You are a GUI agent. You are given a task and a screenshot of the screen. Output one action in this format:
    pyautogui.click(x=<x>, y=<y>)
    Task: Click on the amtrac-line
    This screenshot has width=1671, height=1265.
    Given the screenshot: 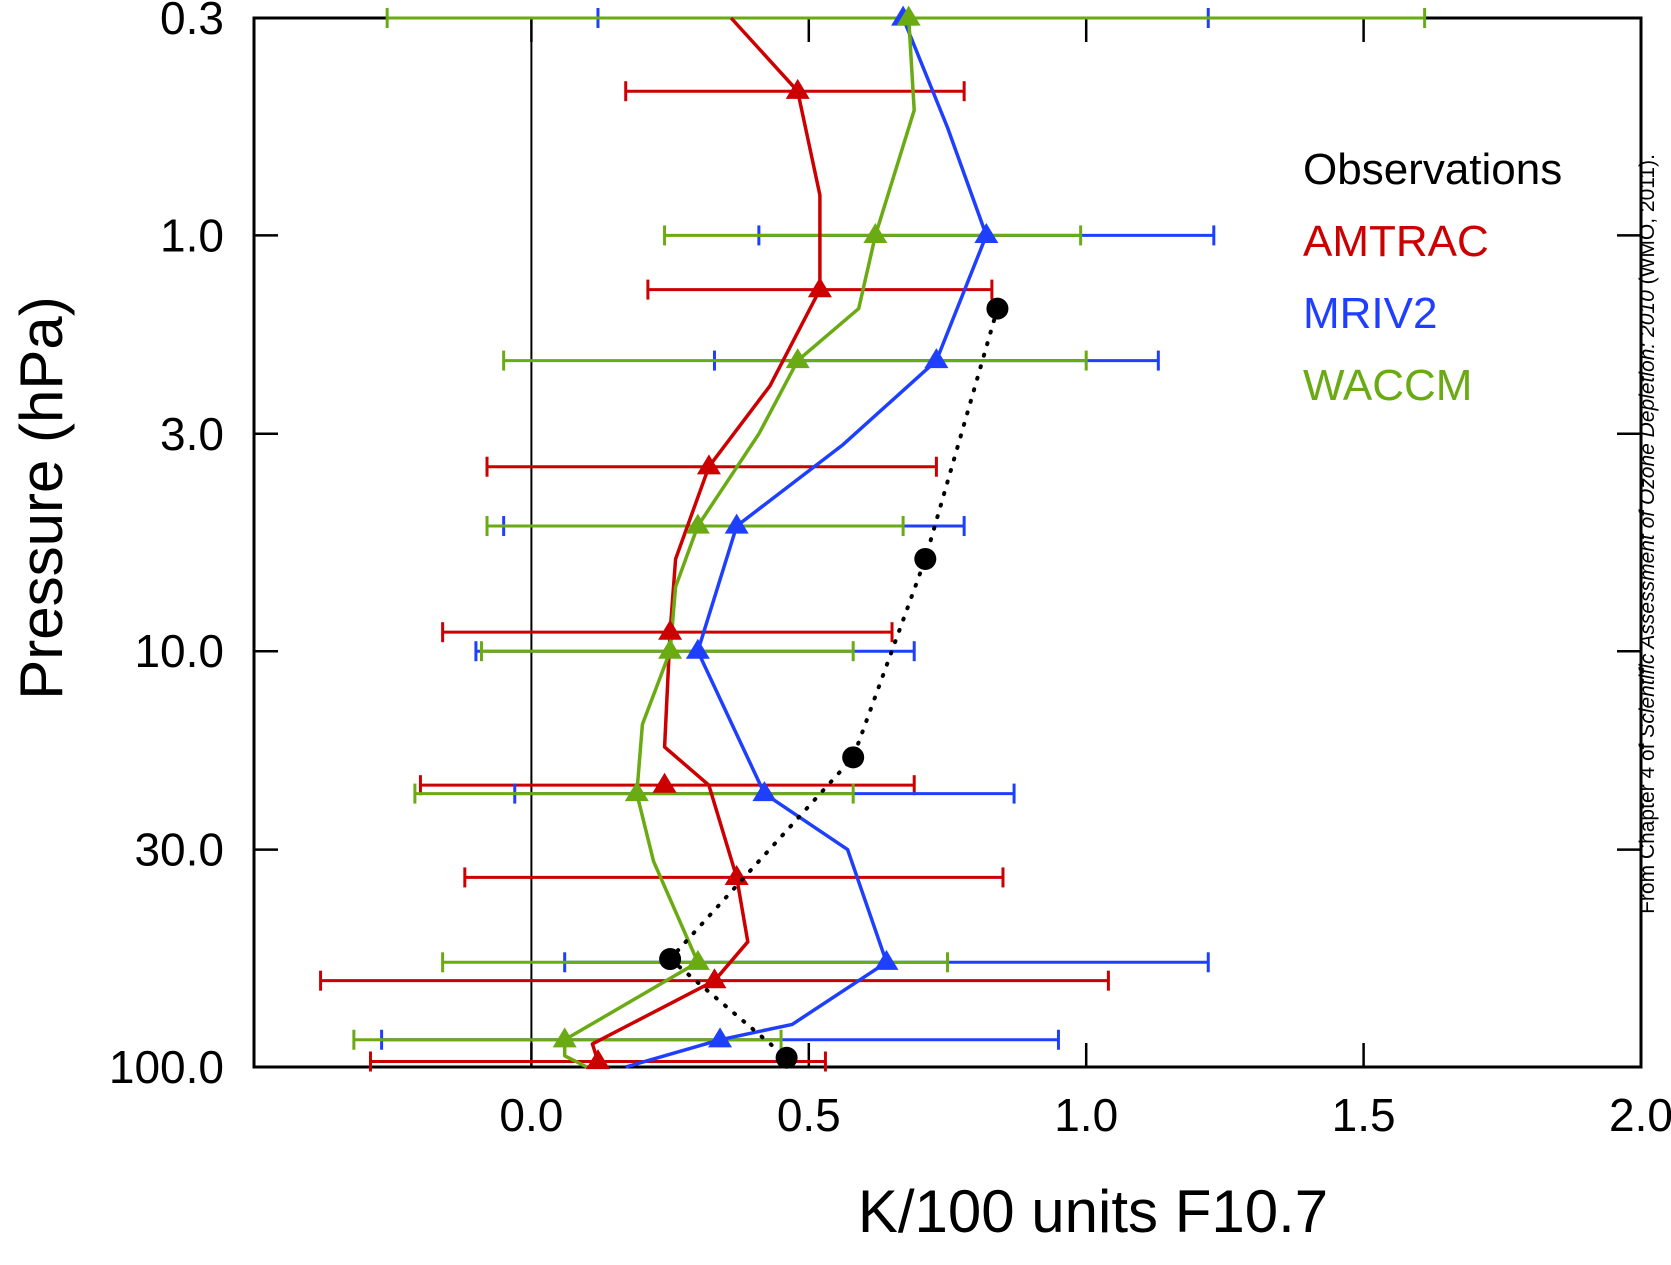 What is the action you would take?
    pyautogui.click(x=706, y=542)
    